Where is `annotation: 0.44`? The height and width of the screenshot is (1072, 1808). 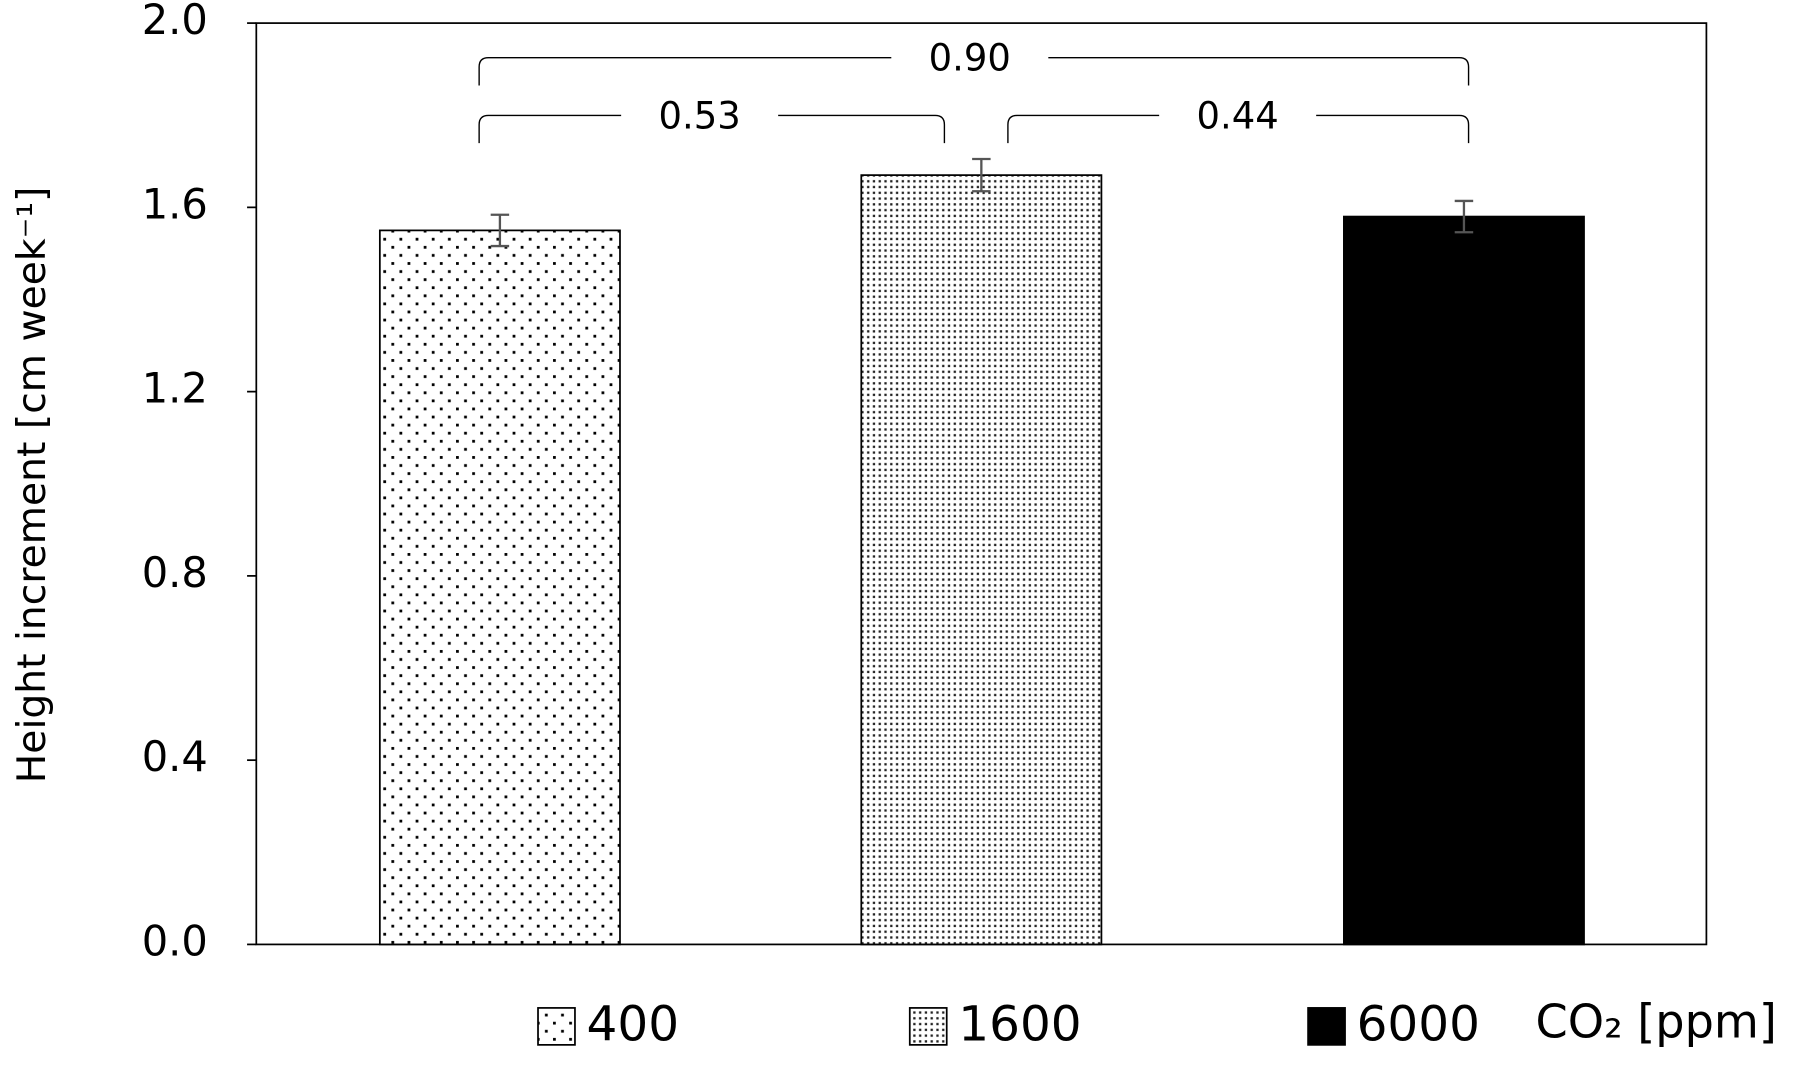
annotation: 0.44 is located at coordinates (1238, 115).